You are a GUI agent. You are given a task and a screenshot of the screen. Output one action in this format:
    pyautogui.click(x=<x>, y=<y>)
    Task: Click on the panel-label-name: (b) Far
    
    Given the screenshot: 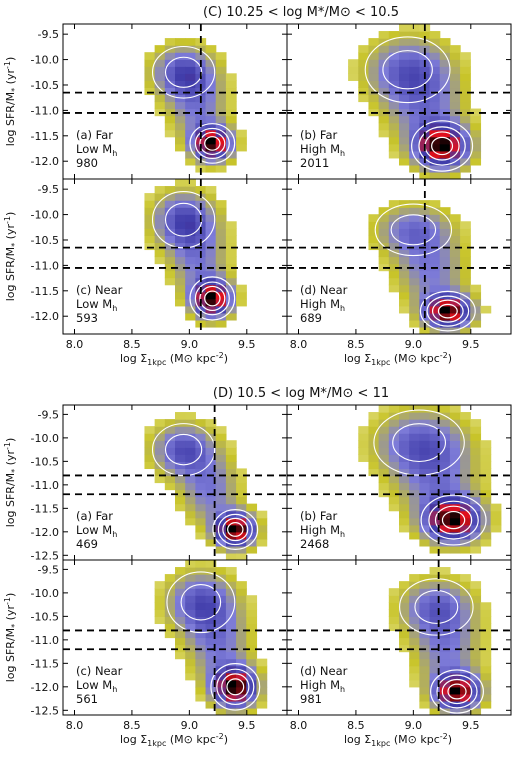 What is the action you would take?
    pyautogui.click(x=319, y=516)
    